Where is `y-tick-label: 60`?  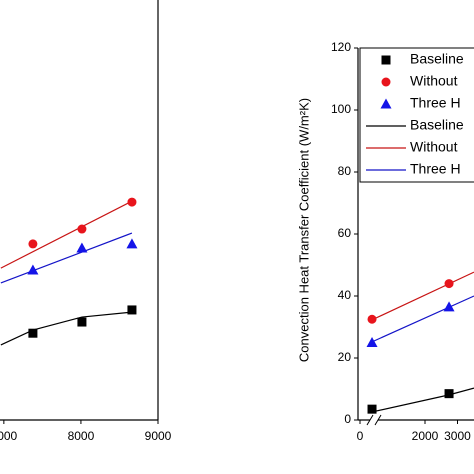 y-tick-label: 60 is located at coordinates (345, 233).